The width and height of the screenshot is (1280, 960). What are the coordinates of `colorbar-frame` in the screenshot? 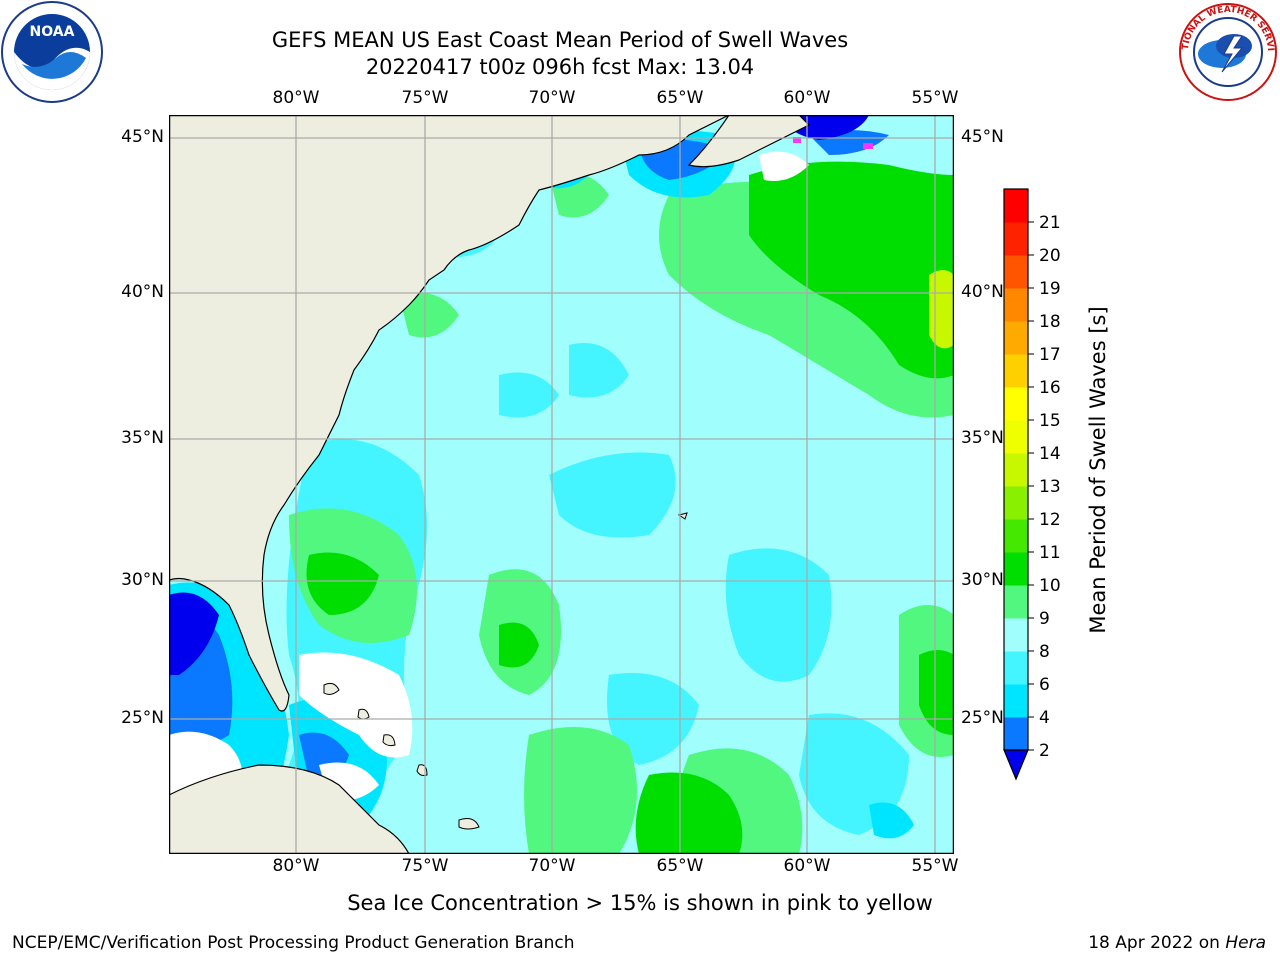 It's located at (1016, 469).